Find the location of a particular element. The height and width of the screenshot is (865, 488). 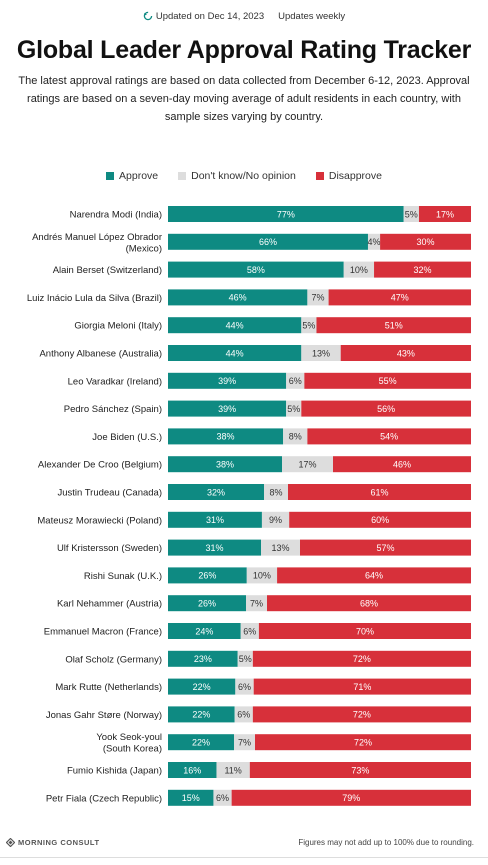

category-label: Andrés Manuel López Obrador (Mexico) is located at coordinates (97, 243).